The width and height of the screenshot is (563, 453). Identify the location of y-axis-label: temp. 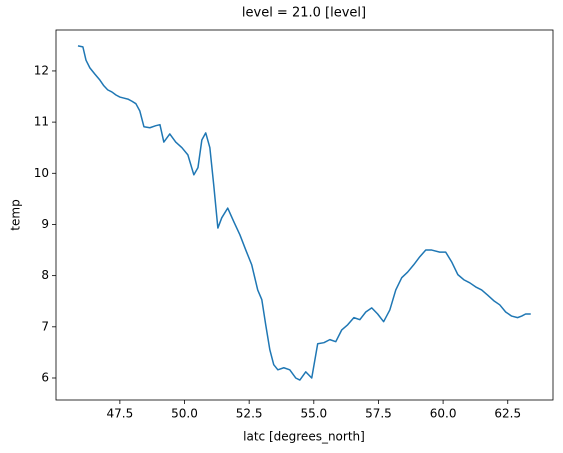
(16, 214).